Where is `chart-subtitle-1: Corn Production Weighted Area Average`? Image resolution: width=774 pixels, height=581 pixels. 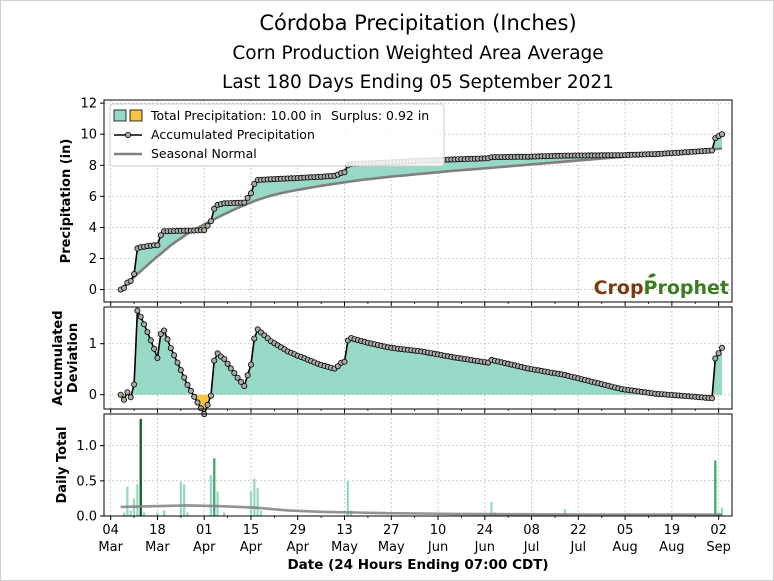
chart-subtitle-1: Corn Production Weighted Area Average is located at coordinates (417, 53).